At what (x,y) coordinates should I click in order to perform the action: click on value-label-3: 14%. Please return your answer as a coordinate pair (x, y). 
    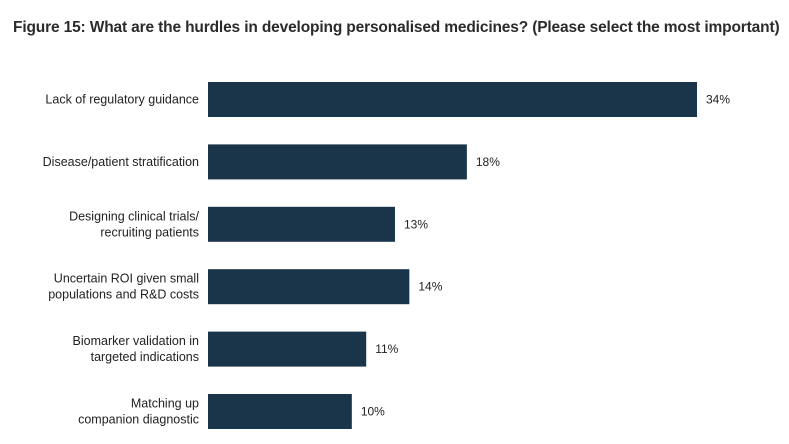
    Looking at the image, I should click on (430, 287).